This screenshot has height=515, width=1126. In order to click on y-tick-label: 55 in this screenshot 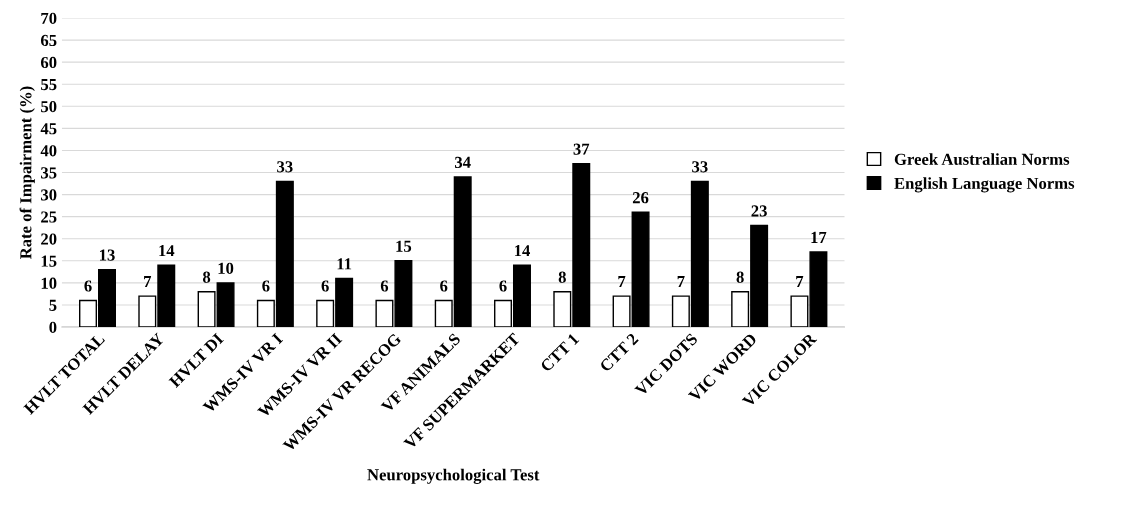, I will do `click(49, 85)`.